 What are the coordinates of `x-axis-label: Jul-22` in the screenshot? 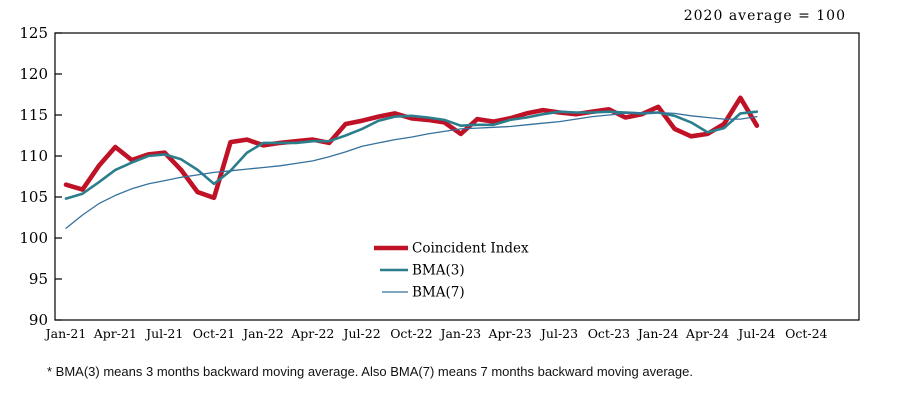 It's located at (360, 333).